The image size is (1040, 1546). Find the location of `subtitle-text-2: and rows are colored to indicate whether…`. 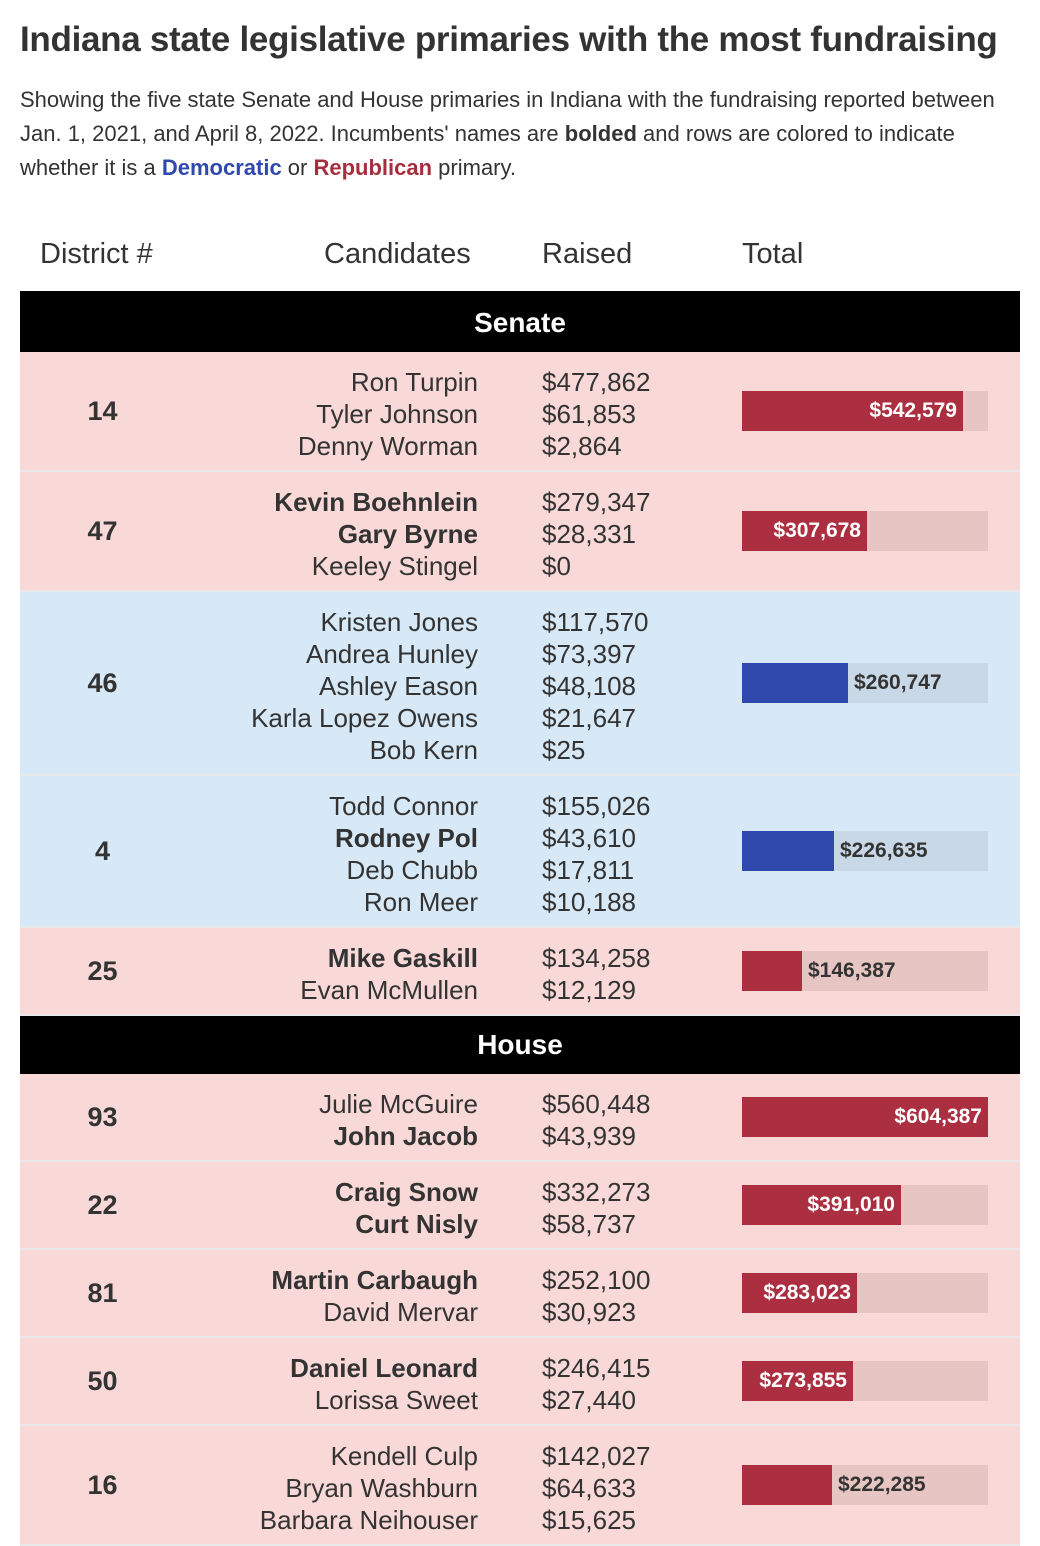

subtitle-text-2: and rows are colored to indicate whether… is located at coordinates (487, 150).